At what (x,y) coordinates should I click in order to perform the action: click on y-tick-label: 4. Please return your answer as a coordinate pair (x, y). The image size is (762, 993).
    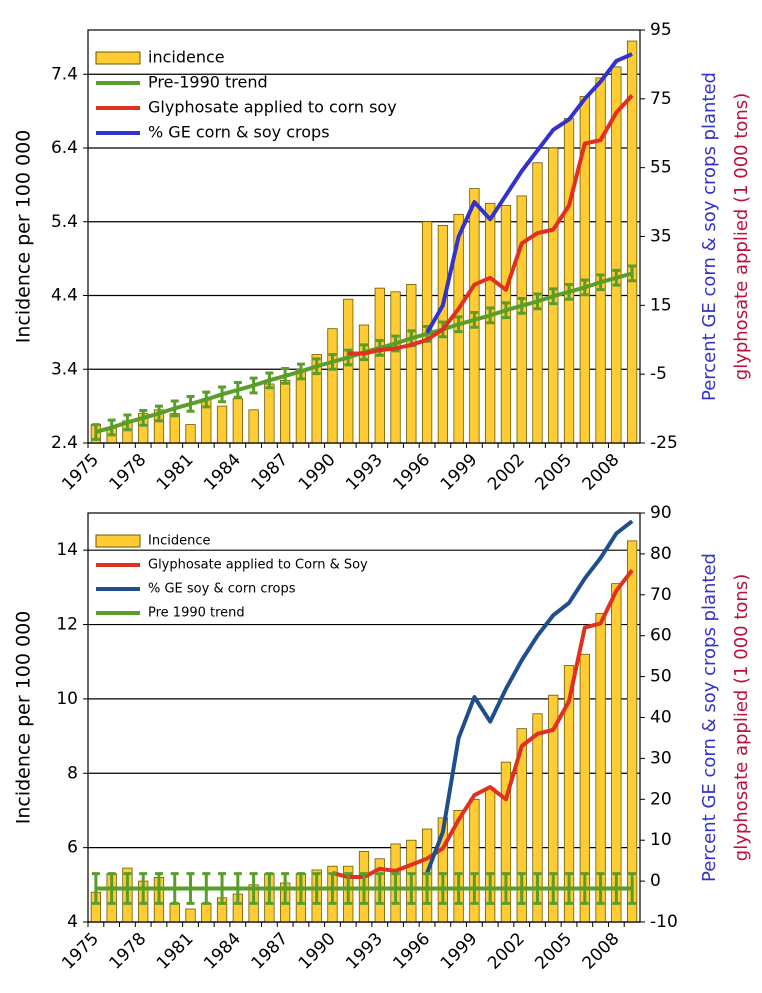
    Looking at the image, I should click on (72, 922).